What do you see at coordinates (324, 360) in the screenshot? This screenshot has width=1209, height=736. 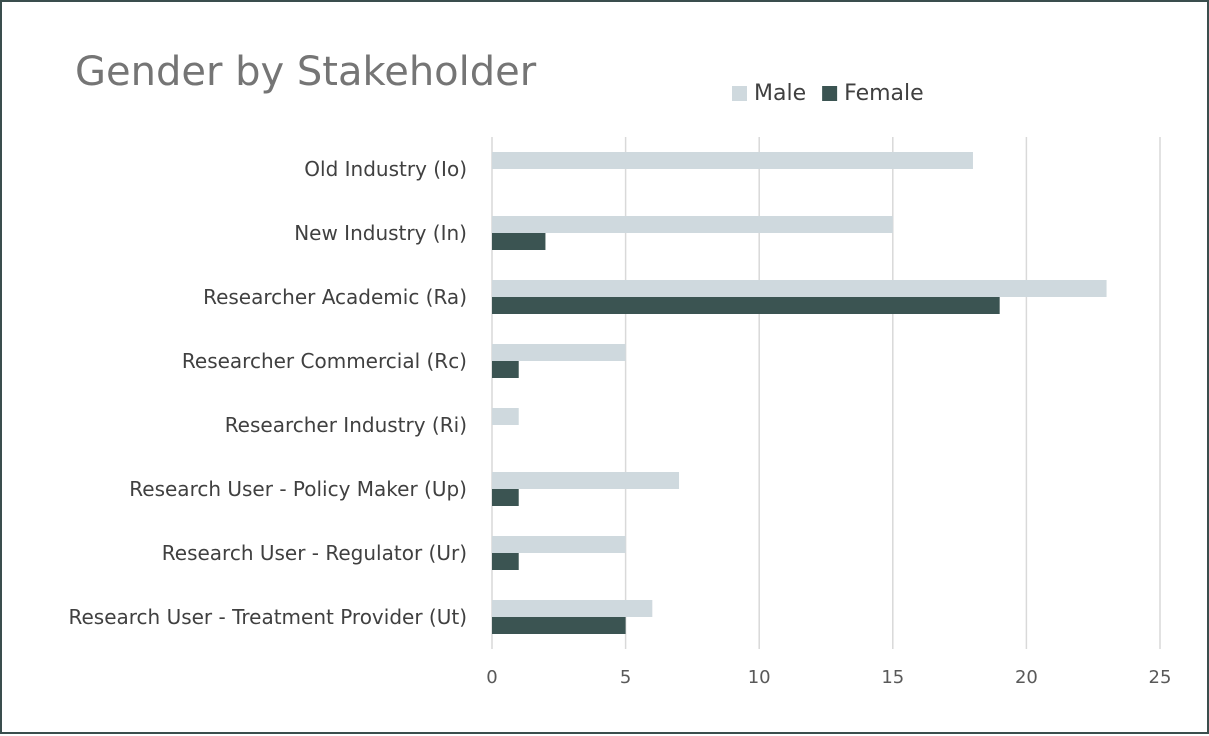 I see `y-tick-label: Researcher Commercial (Rc)` at bounding box center [324, 360].